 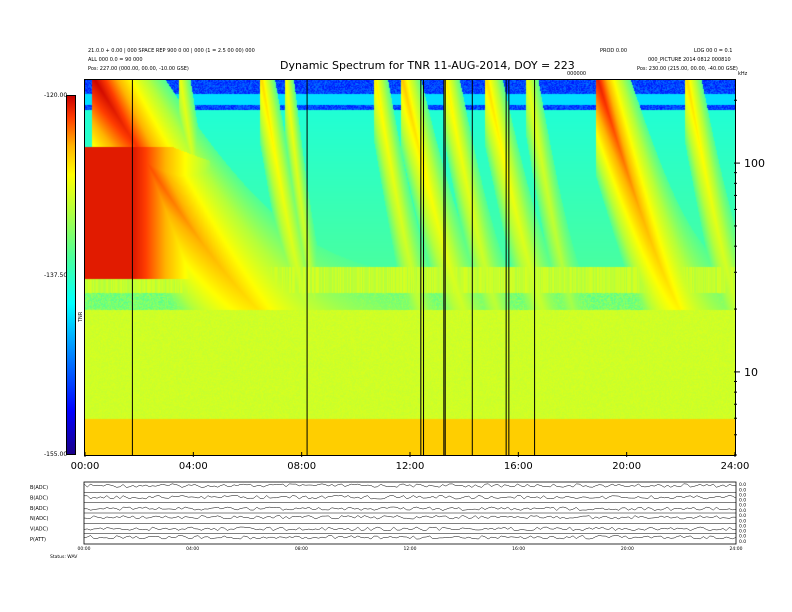 I want to click on x-tick-label: 16:00, so click(x=518, y=466).